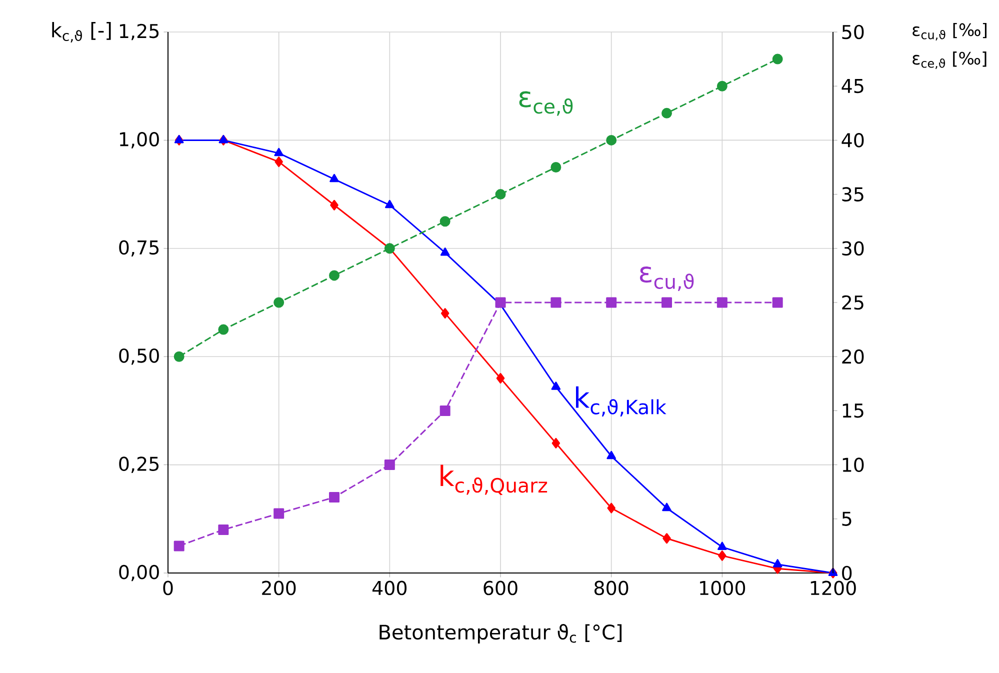 The image size is (999, 673). I want to click on y2-tick-label: 20, so click(853, 356).